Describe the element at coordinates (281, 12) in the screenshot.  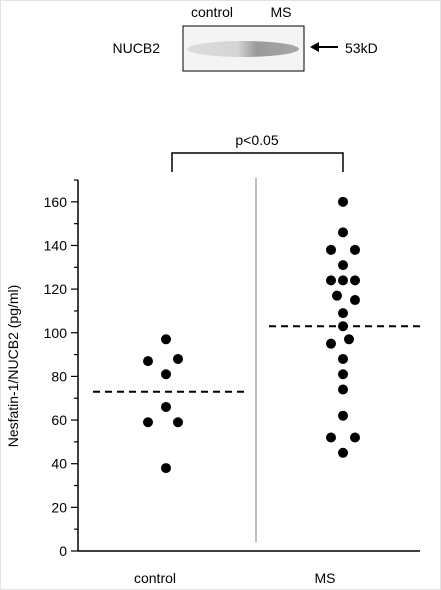
I see `blot-lane-label-ms: MS` at that location.